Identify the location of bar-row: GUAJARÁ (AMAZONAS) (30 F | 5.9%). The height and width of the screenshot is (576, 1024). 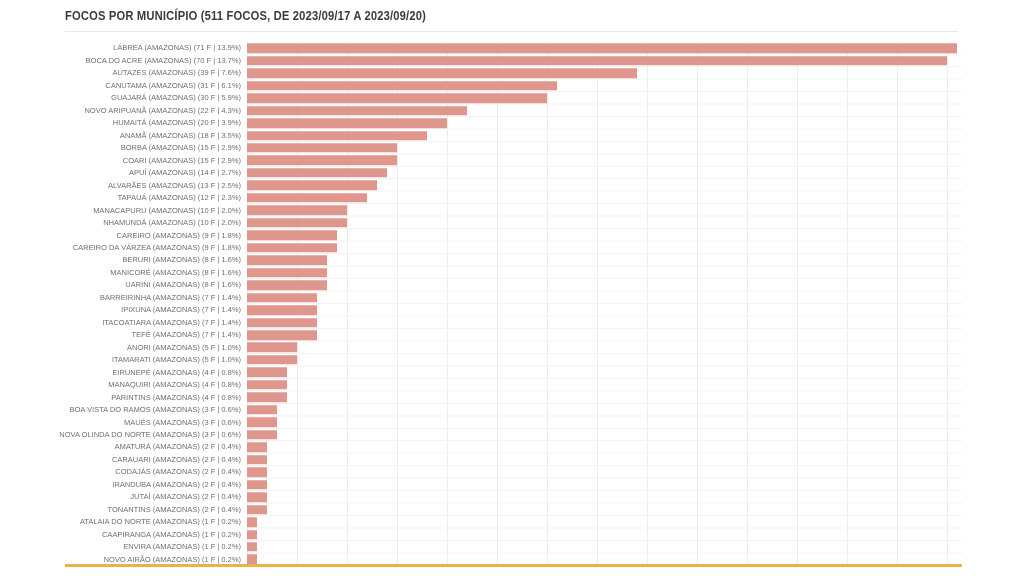
(512, 98).